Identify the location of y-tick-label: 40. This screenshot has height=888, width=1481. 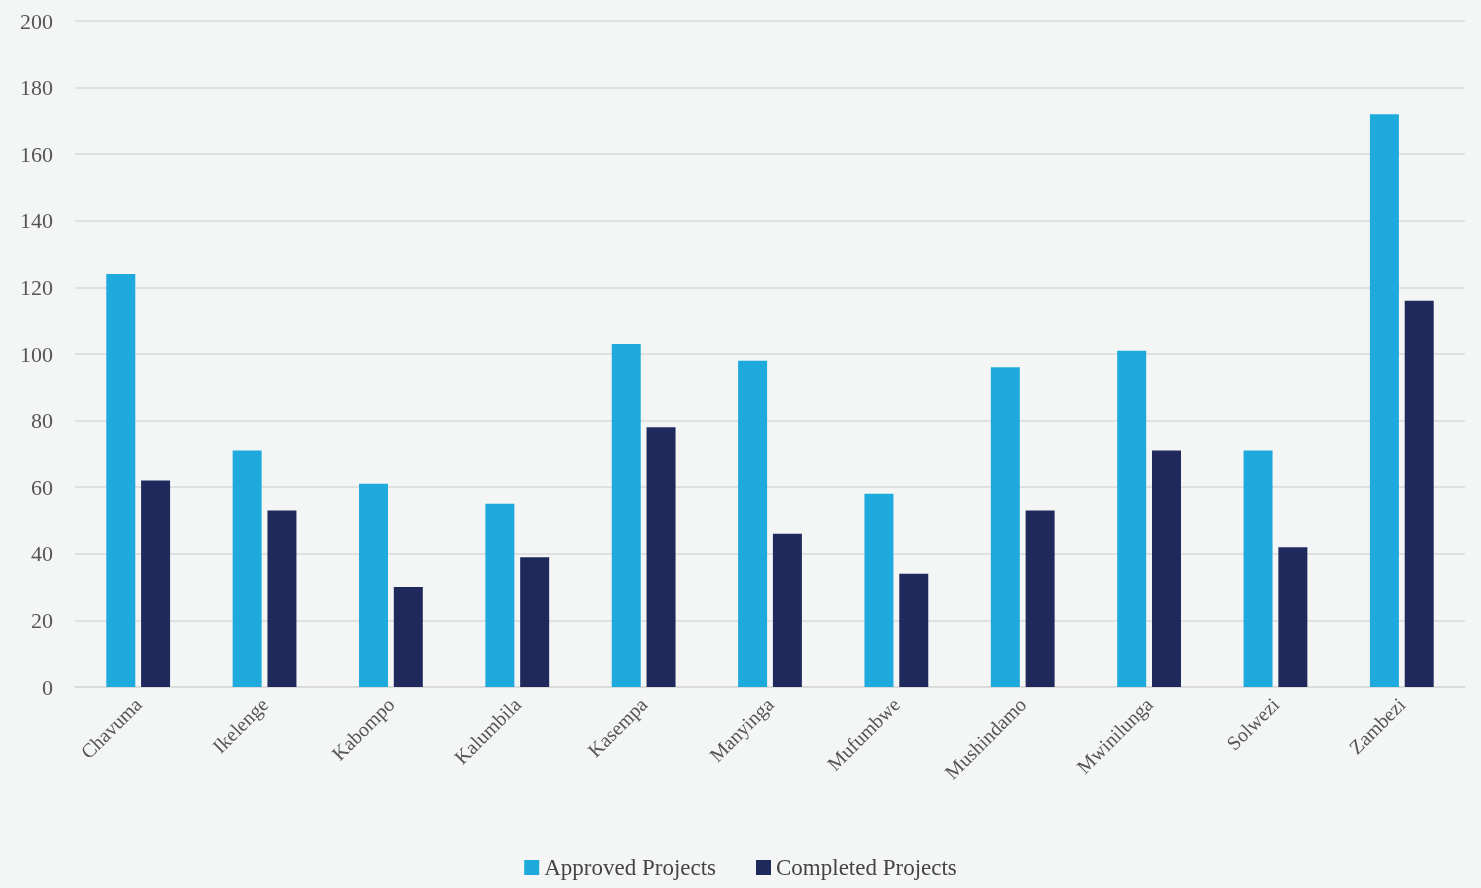
(42, 554).